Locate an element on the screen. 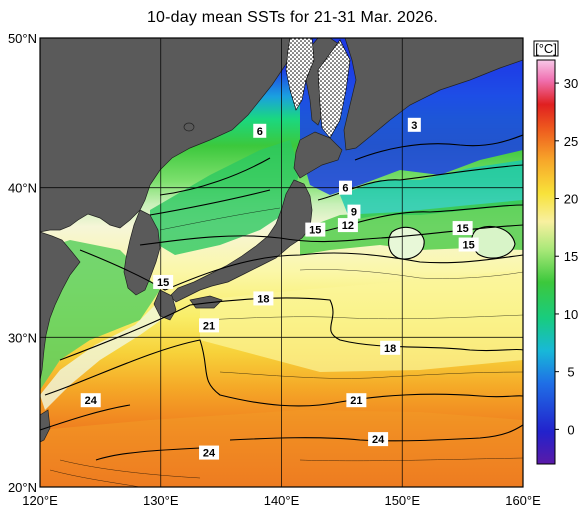 The width and height of the screenshot is (585, 512). colorbar-ticks: 30 25 20 15 10 5 0 is located at coordinates (566, 256).